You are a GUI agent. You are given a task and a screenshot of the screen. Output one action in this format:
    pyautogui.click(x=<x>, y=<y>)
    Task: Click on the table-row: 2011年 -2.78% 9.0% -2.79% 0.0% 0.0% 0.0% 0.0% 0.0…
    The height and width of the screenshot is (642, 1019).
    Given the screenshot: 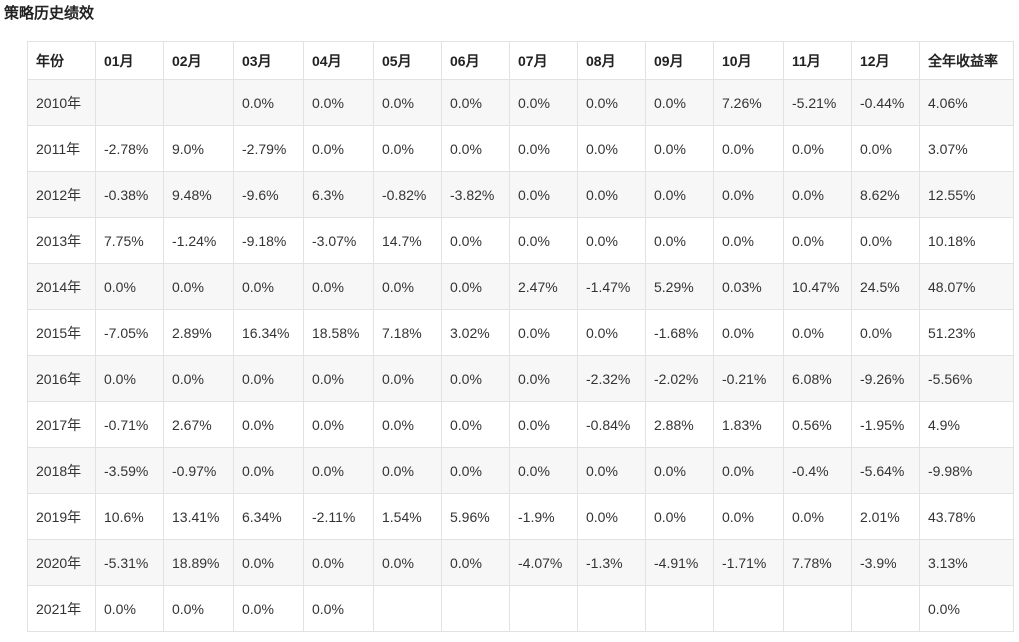 What is the action you would take?
    pyautogui.click(x=520, y=148)
    